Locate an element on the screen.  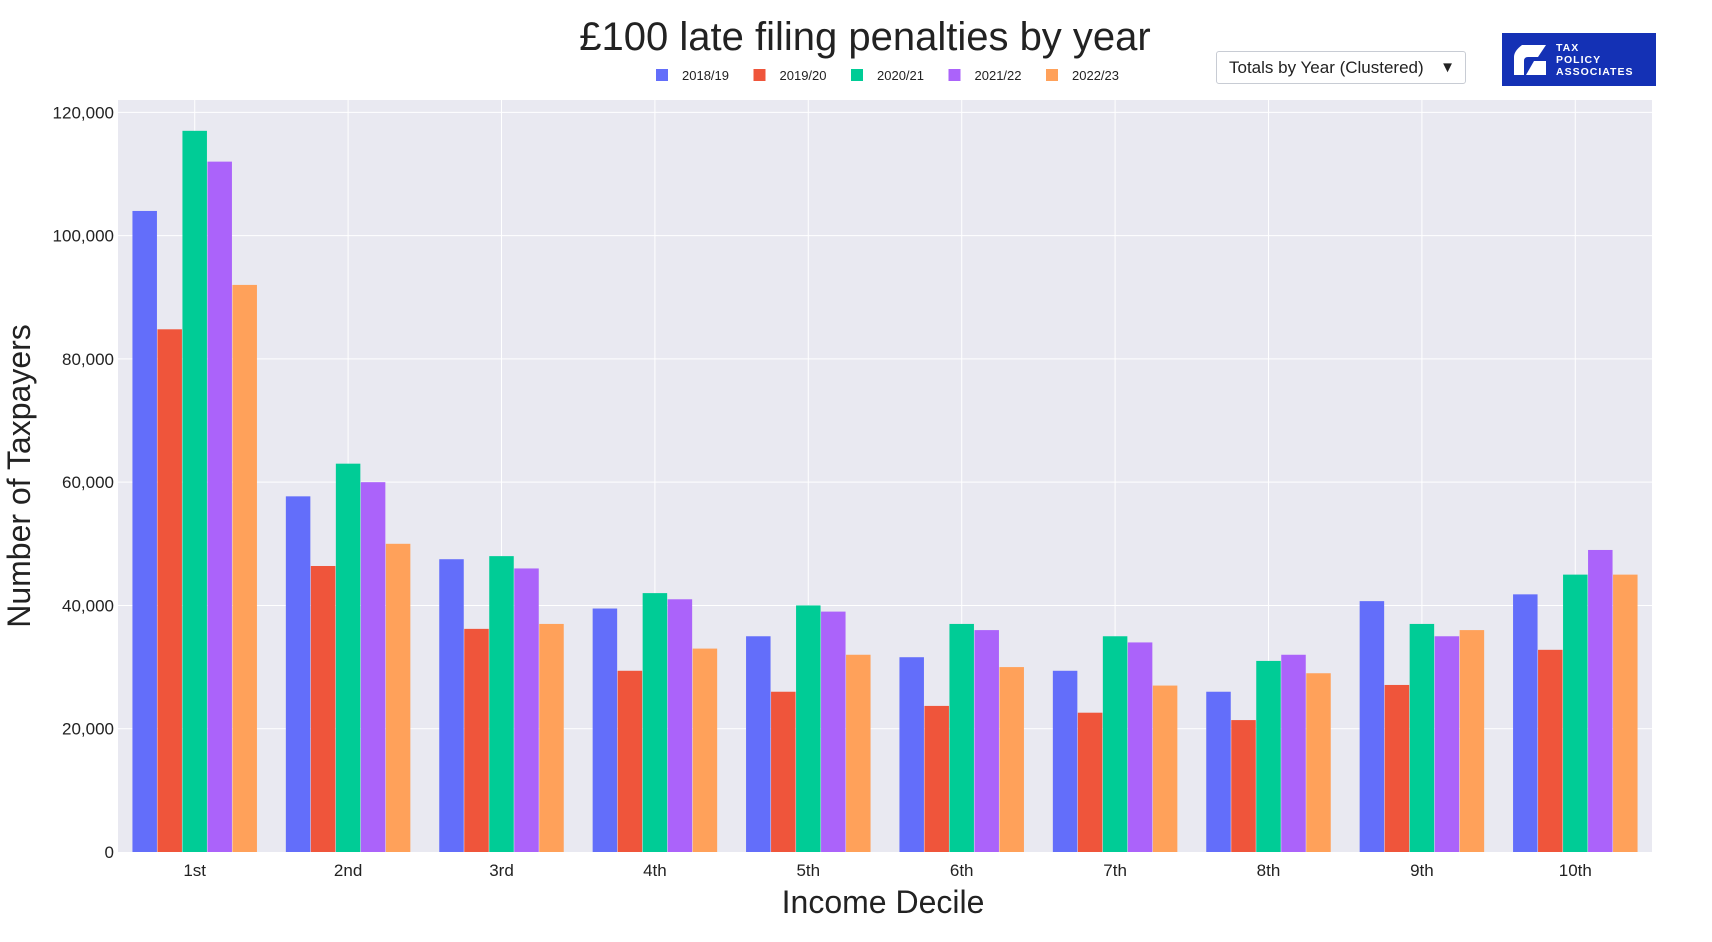
bar-2021-22-3rd is located at coordinates (526, 710).